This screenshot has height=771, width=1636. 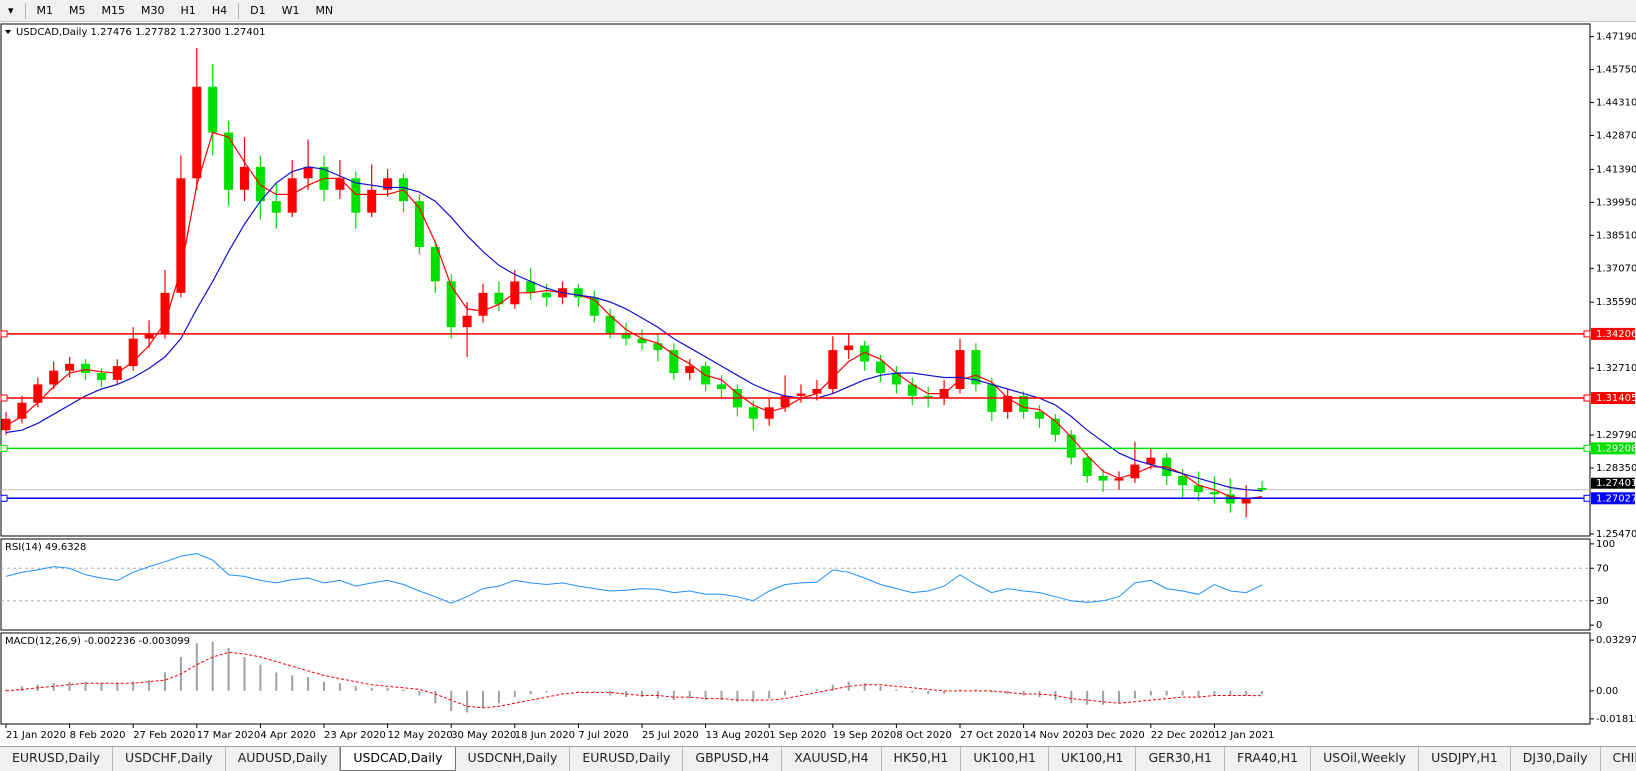 I want to click on timeframe-button: M15, so click(x=113, y=10).